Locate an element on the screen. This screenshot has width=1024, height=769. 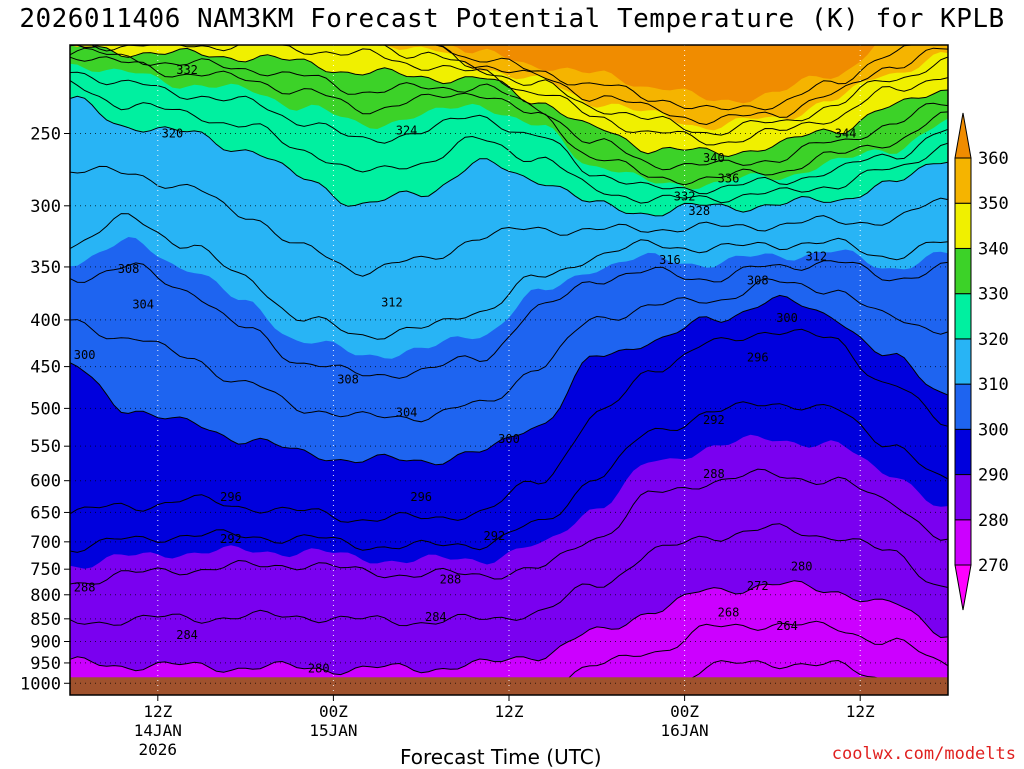
ground-fill is located at coordinates (509, 686).